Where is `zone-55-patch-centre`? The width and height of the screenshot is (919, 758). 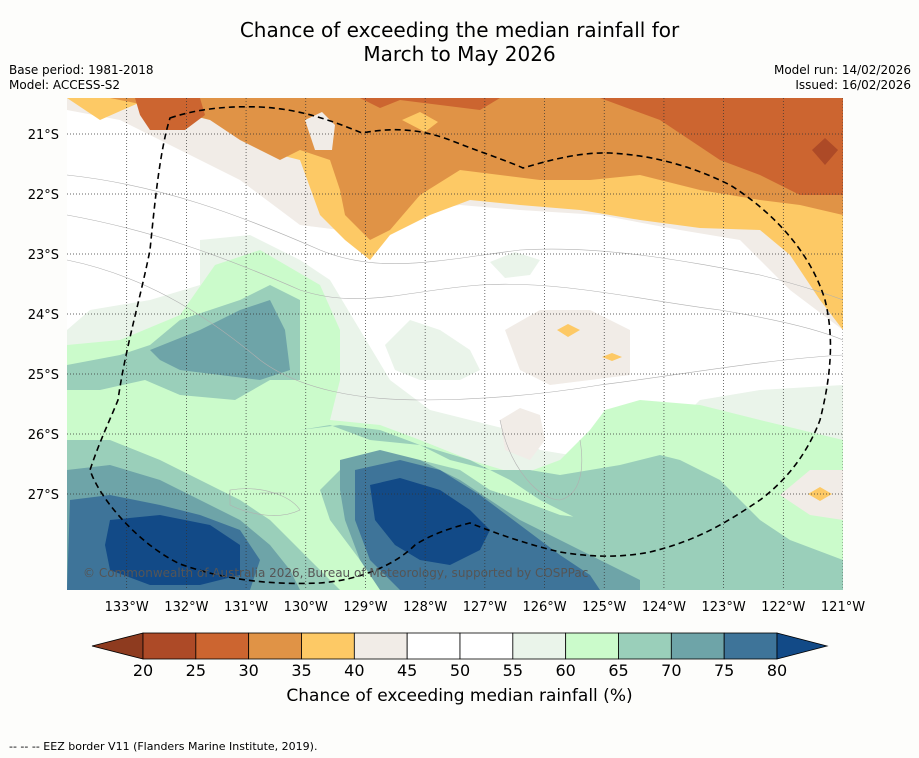 zone-55-patch-centre is located at coordinates (432, 350).